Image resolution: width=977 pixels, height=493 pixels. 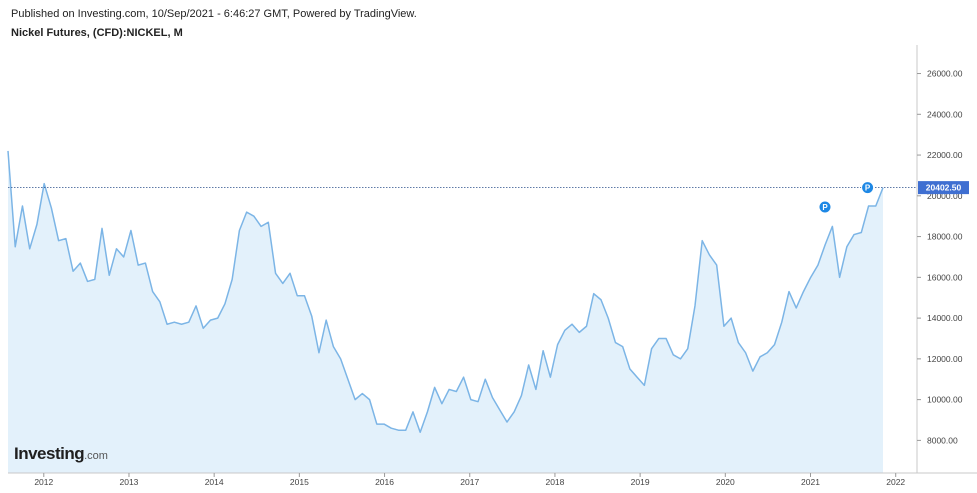 What do you see at coordinates (554, 482) in the screenshot?
I see `x-tick-label: 2018` at bounding box center [554, 482].